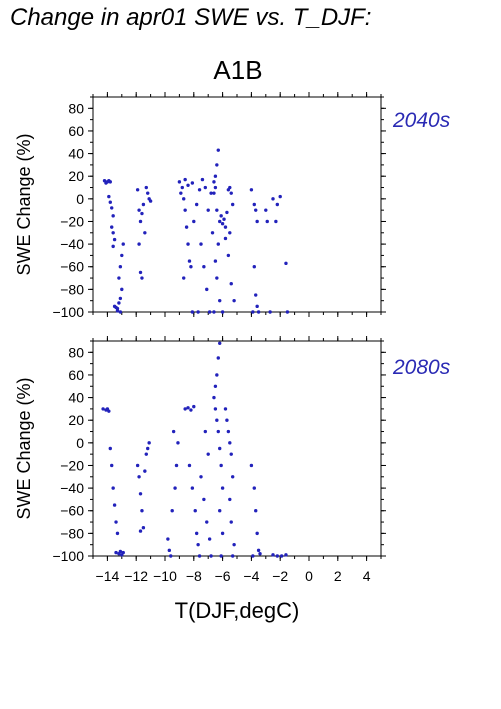 The width and height of the screenshot is (501, 709). I want to click on y-tick-label: −40, so click(72, 244).